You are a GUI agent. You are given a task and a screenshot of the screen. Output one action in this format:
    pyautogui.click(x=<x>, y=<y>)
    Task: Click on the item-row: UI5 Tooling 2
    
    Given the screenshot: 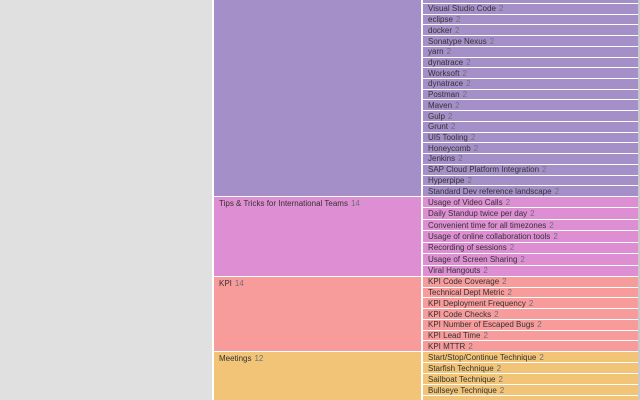 What is the action you would take?
    pyautogui.click(x=530, y=138)
    